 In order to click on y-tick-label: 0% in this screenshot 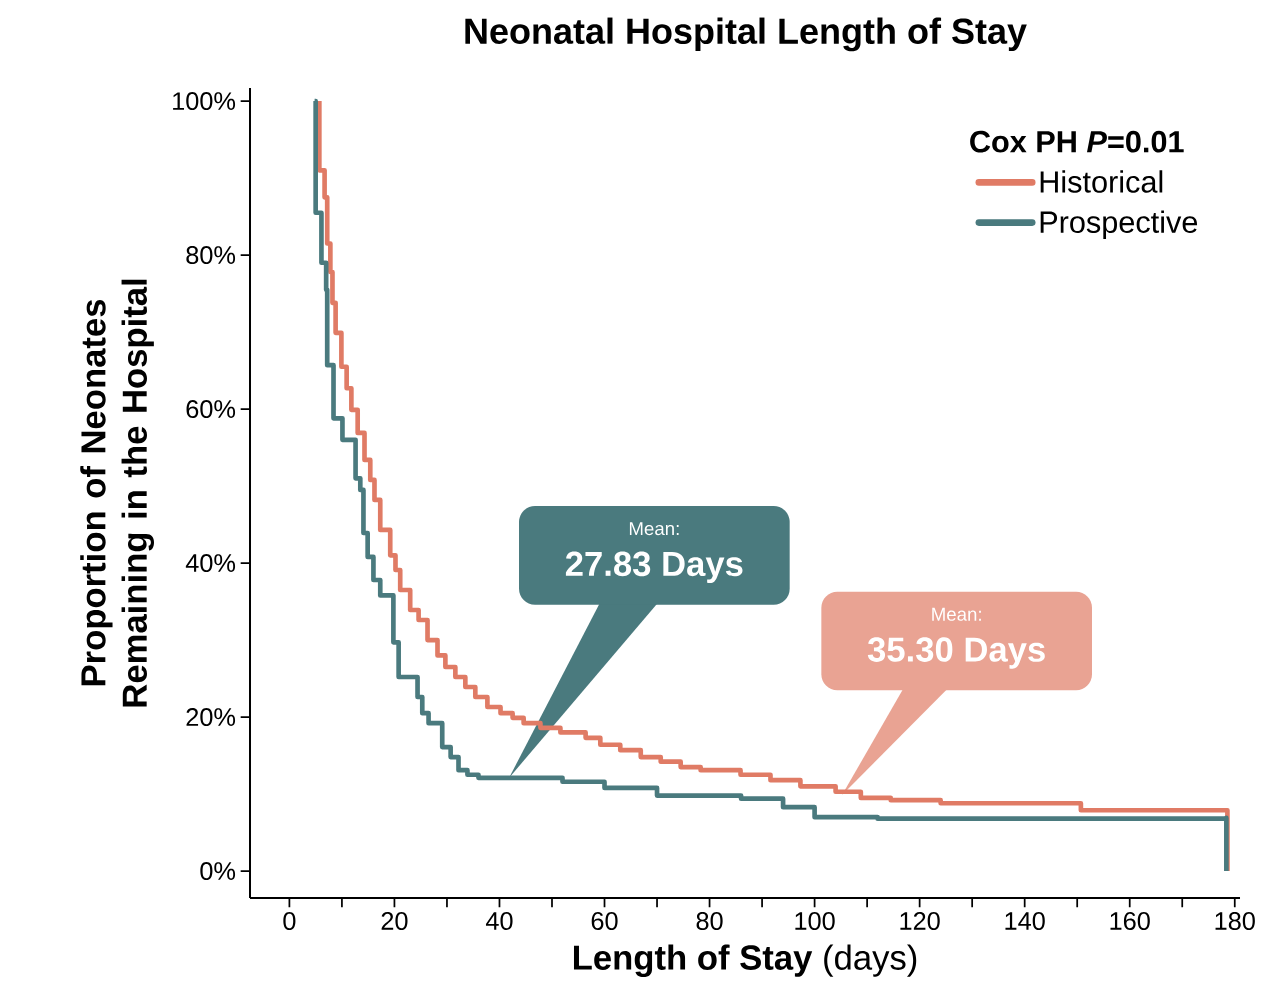, I will do `click(218, 871)`.